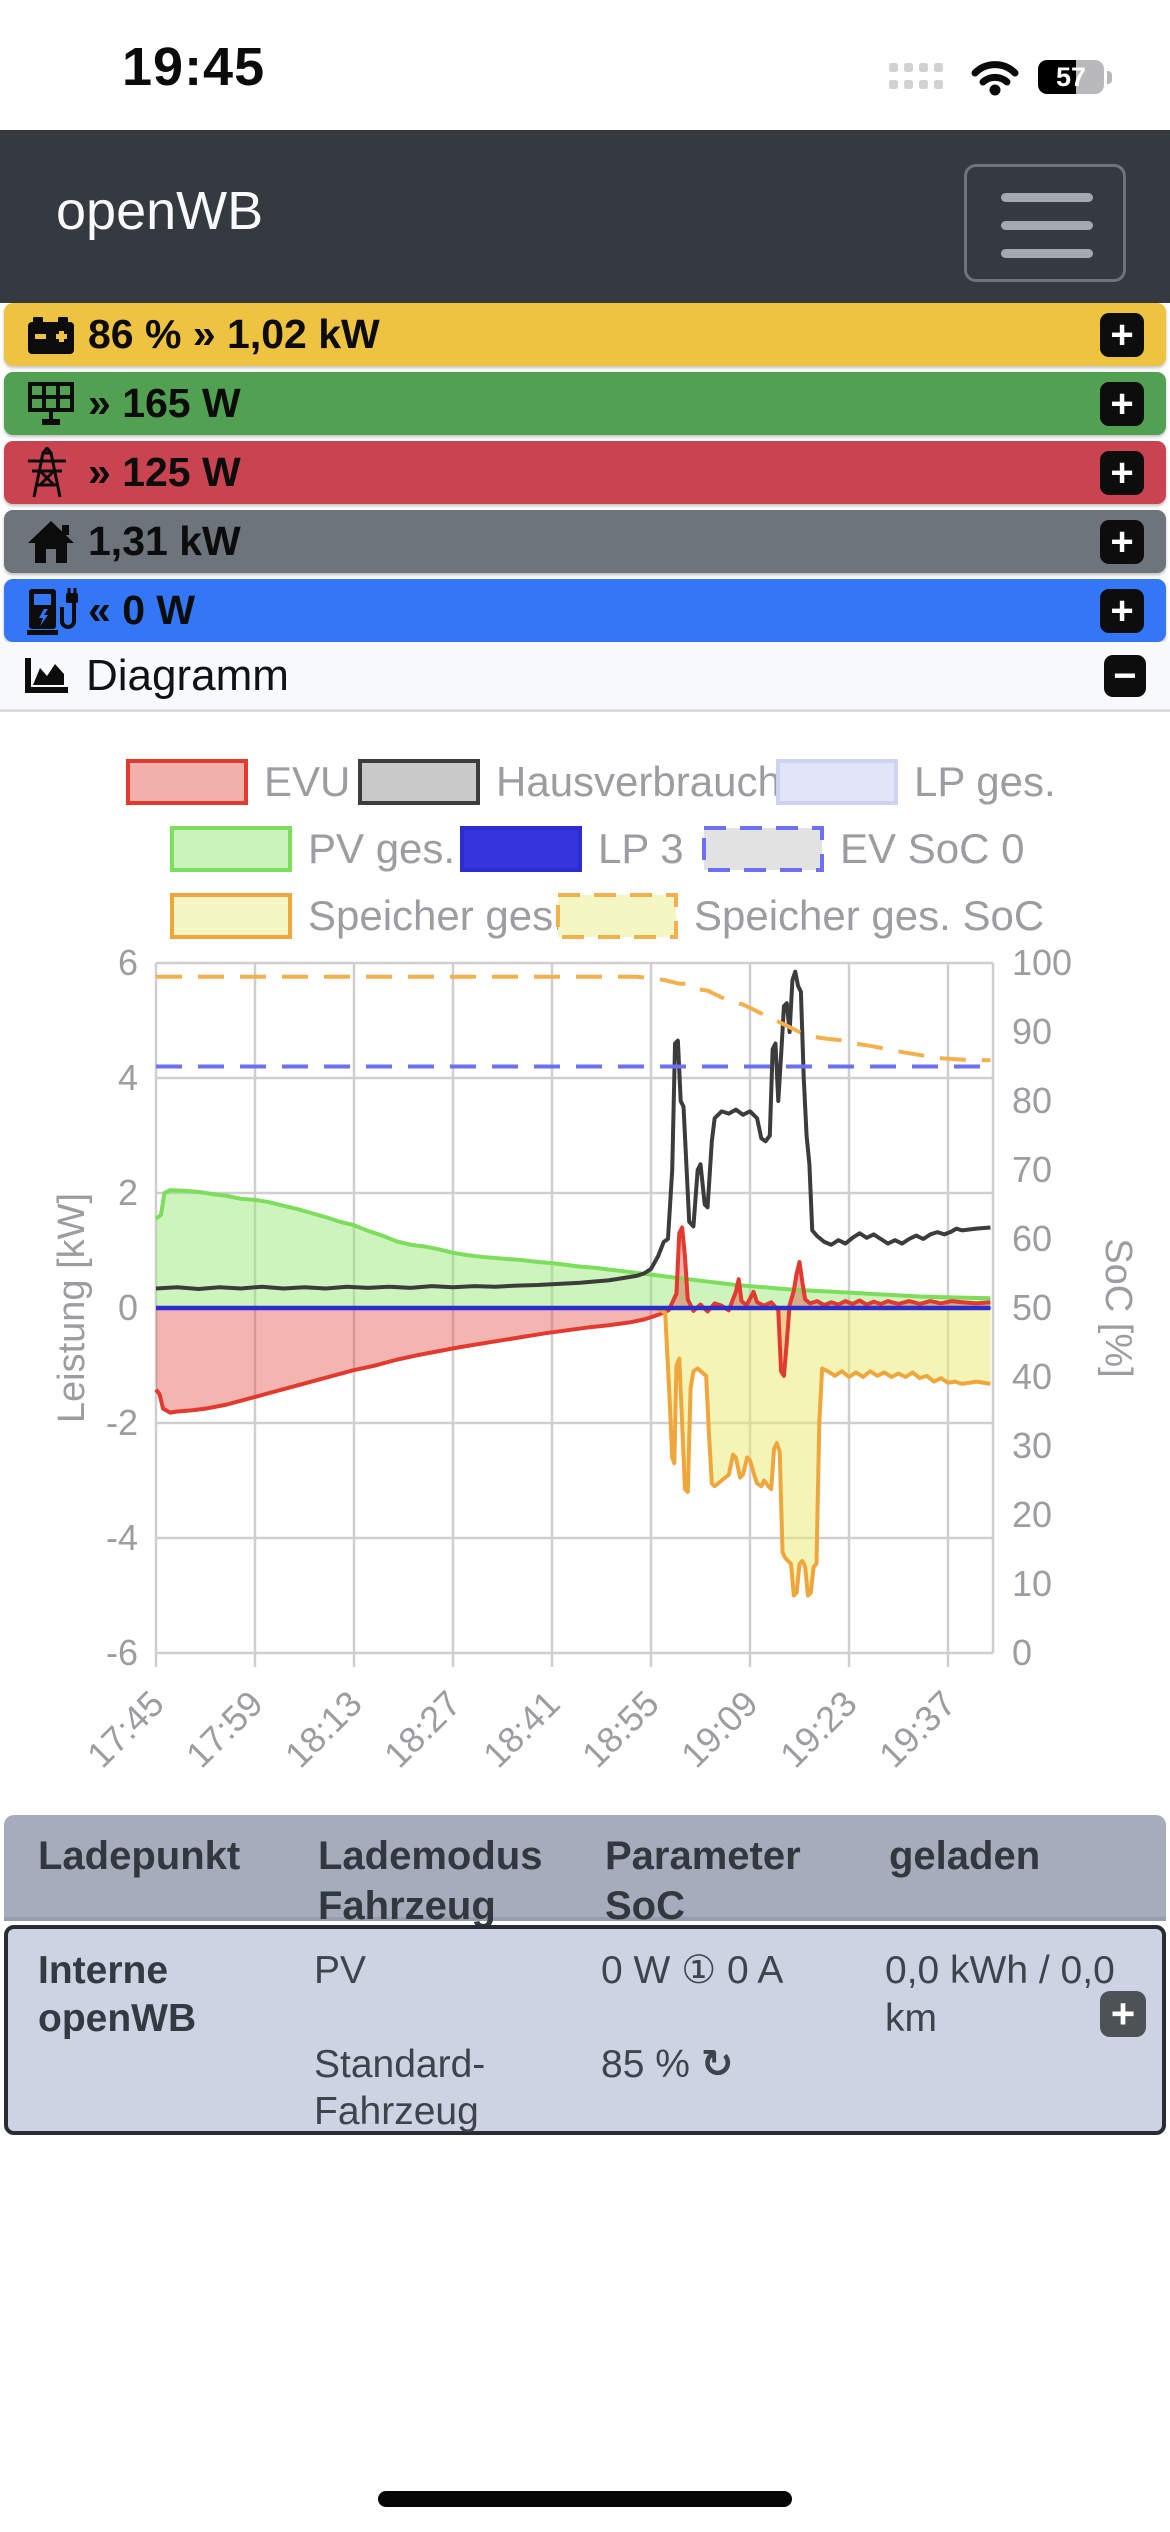 The width and height of the screenshot is (1170, 2532). I want to click on svg-text: EVU, so click(307, 781).